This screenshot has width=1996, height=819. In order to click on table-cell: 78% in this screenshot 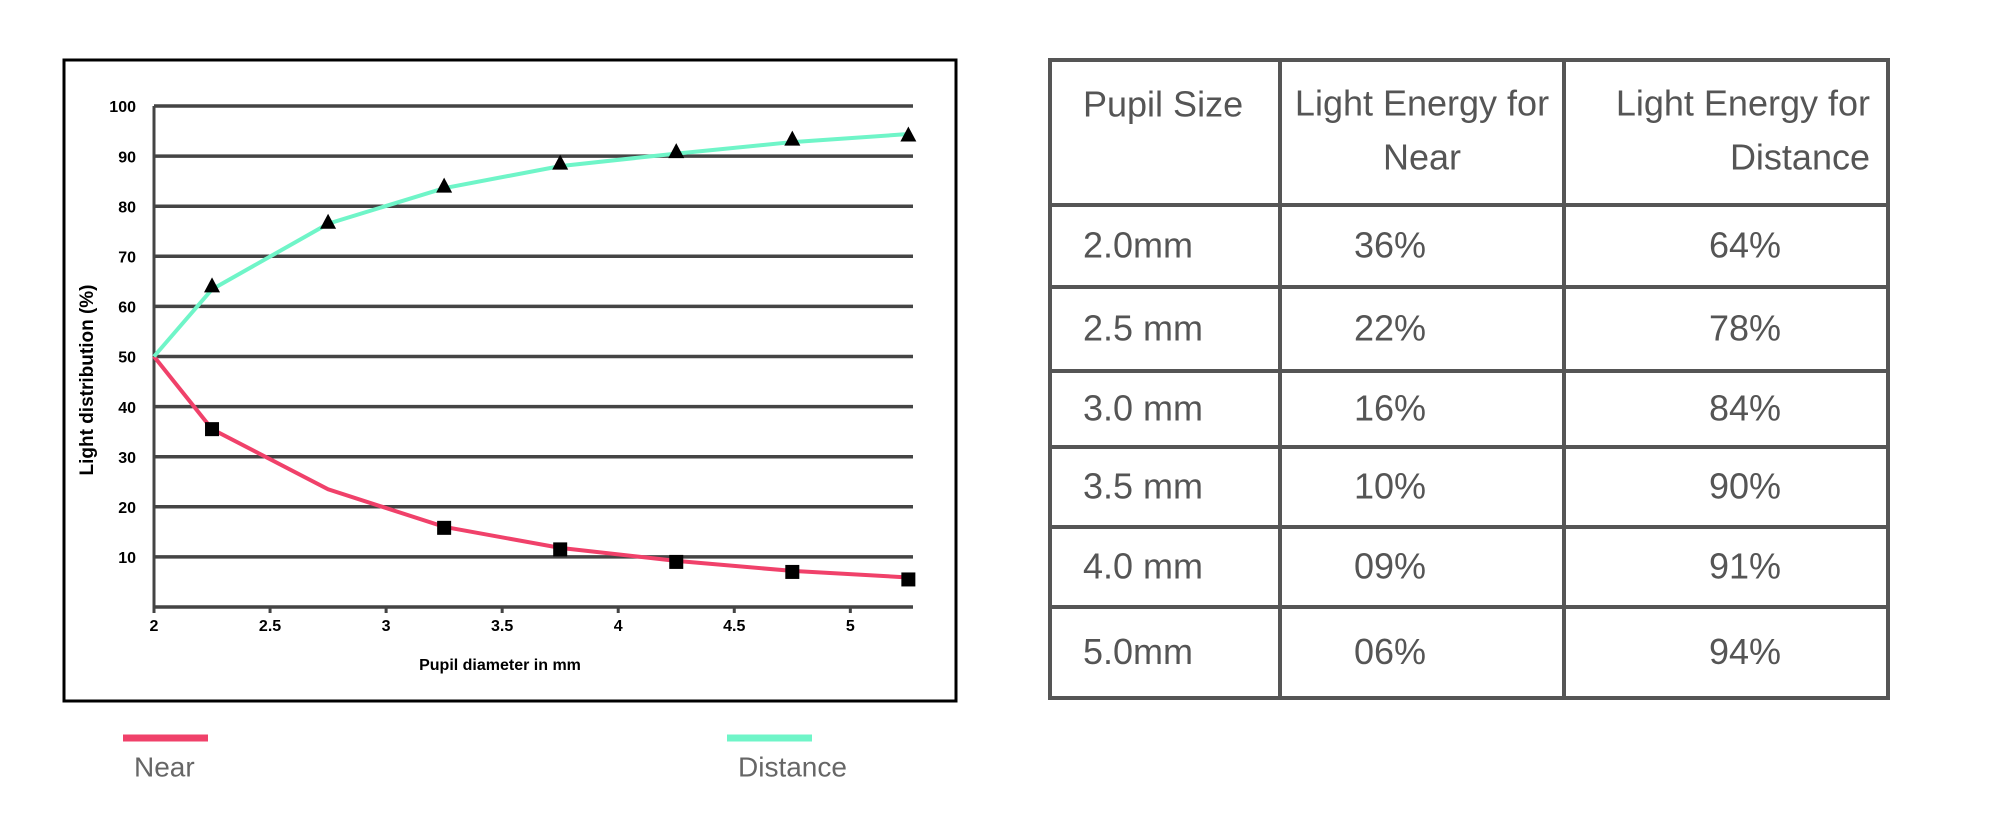, I will do `click(1745, 328)`.